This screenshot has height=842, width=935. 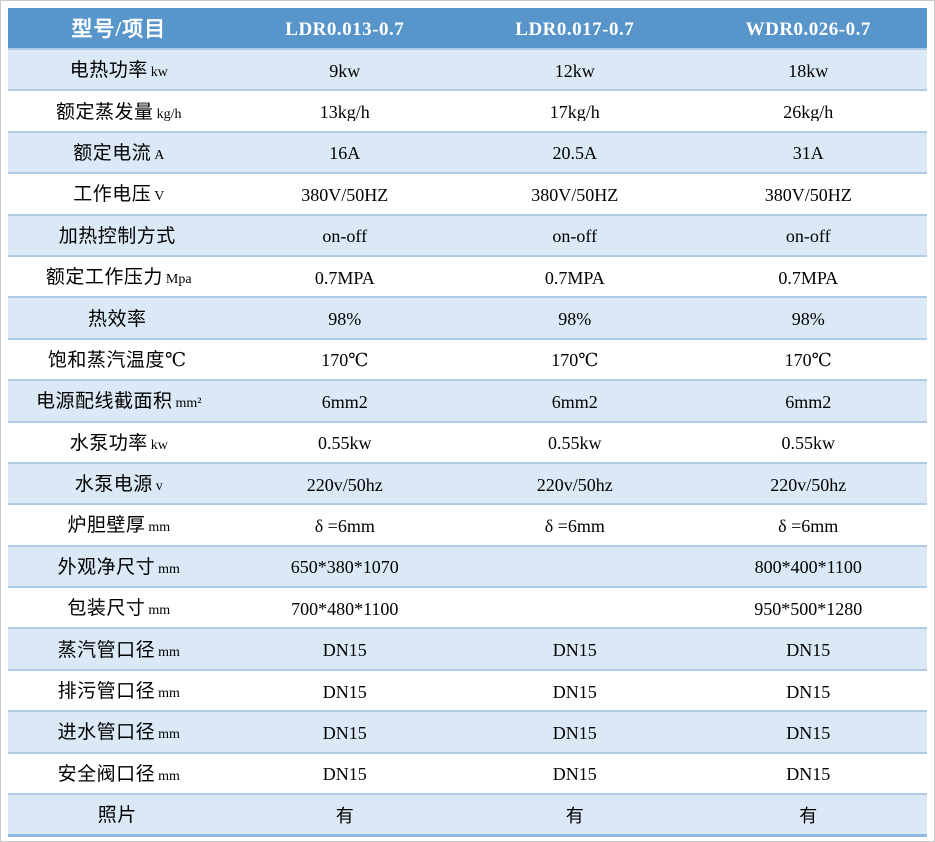 I want to click on table-row: 外观净尺寸 mm 650*380*1070 800*400*1100, so click(x=467, y=565).